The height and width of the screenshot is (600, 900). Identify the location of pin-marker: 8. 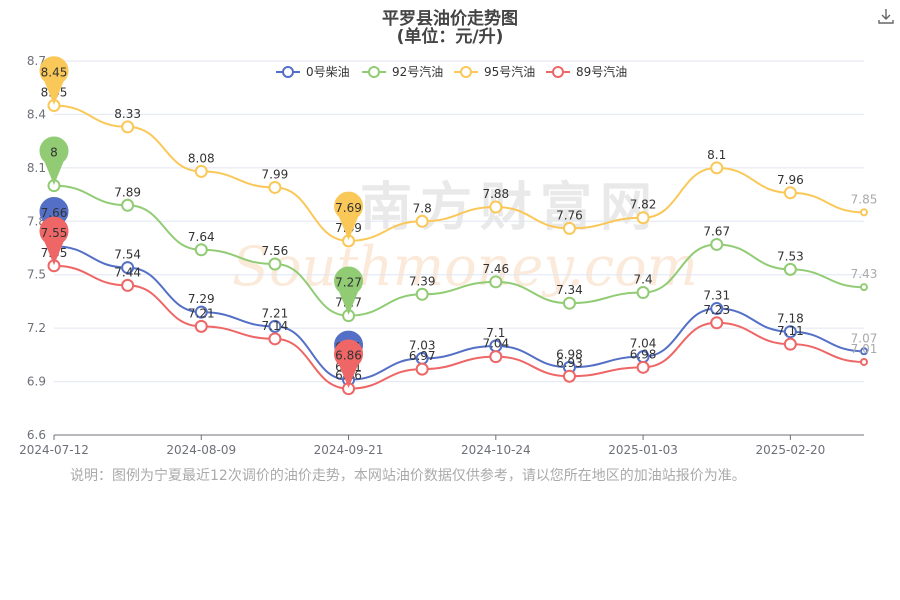
(54, 160).